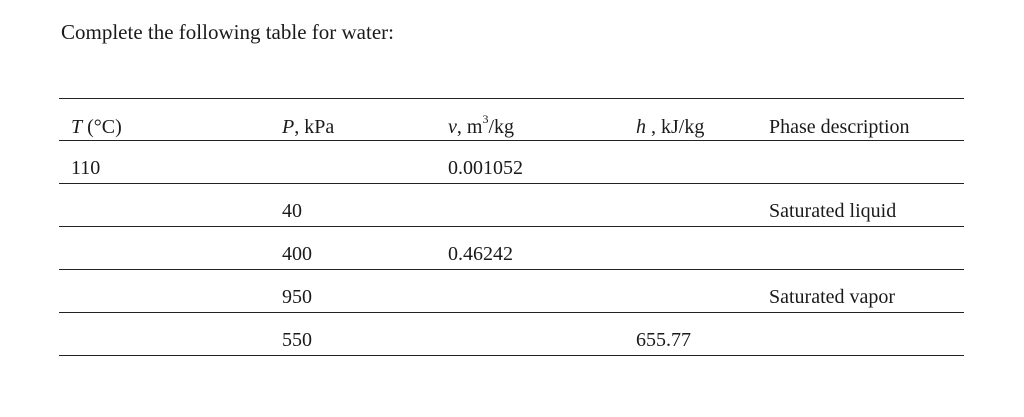 This screenshot has width=1024, height=417. Describe the element at coordinates (452, 127) in the screenshot. I see `header-volume-symbol: v` at that location.